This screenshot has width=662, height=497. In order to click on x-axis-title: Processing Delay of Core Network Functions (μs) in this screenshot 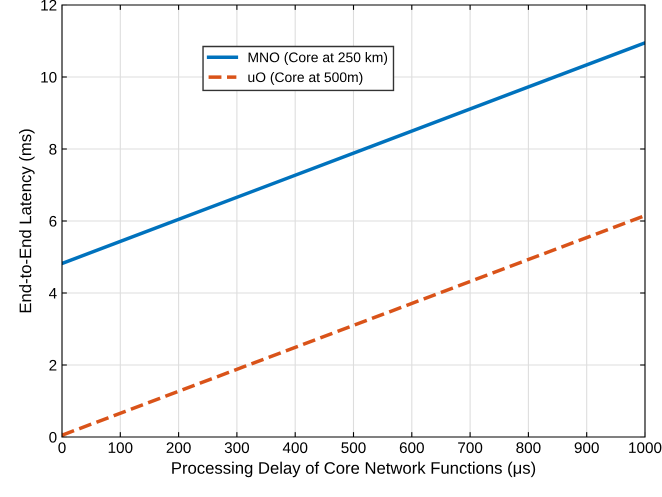, I will do `click(354, 470)`.